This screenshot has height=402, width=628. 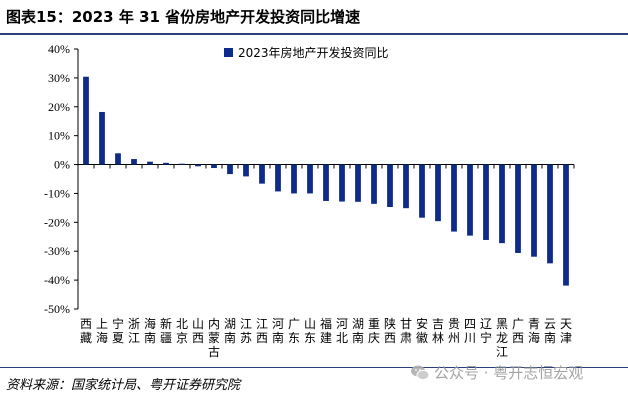 I want to click on category-label: 甘肃, so click(x=406, y=331).